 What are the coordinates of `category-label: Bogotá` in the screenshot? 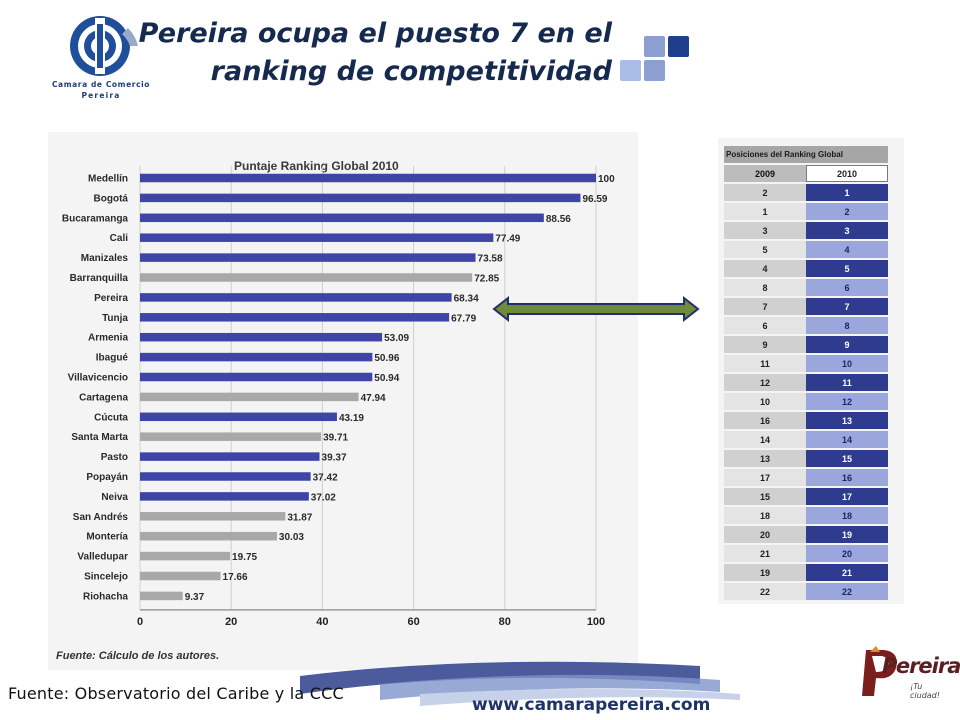 It's located at (111, 198).